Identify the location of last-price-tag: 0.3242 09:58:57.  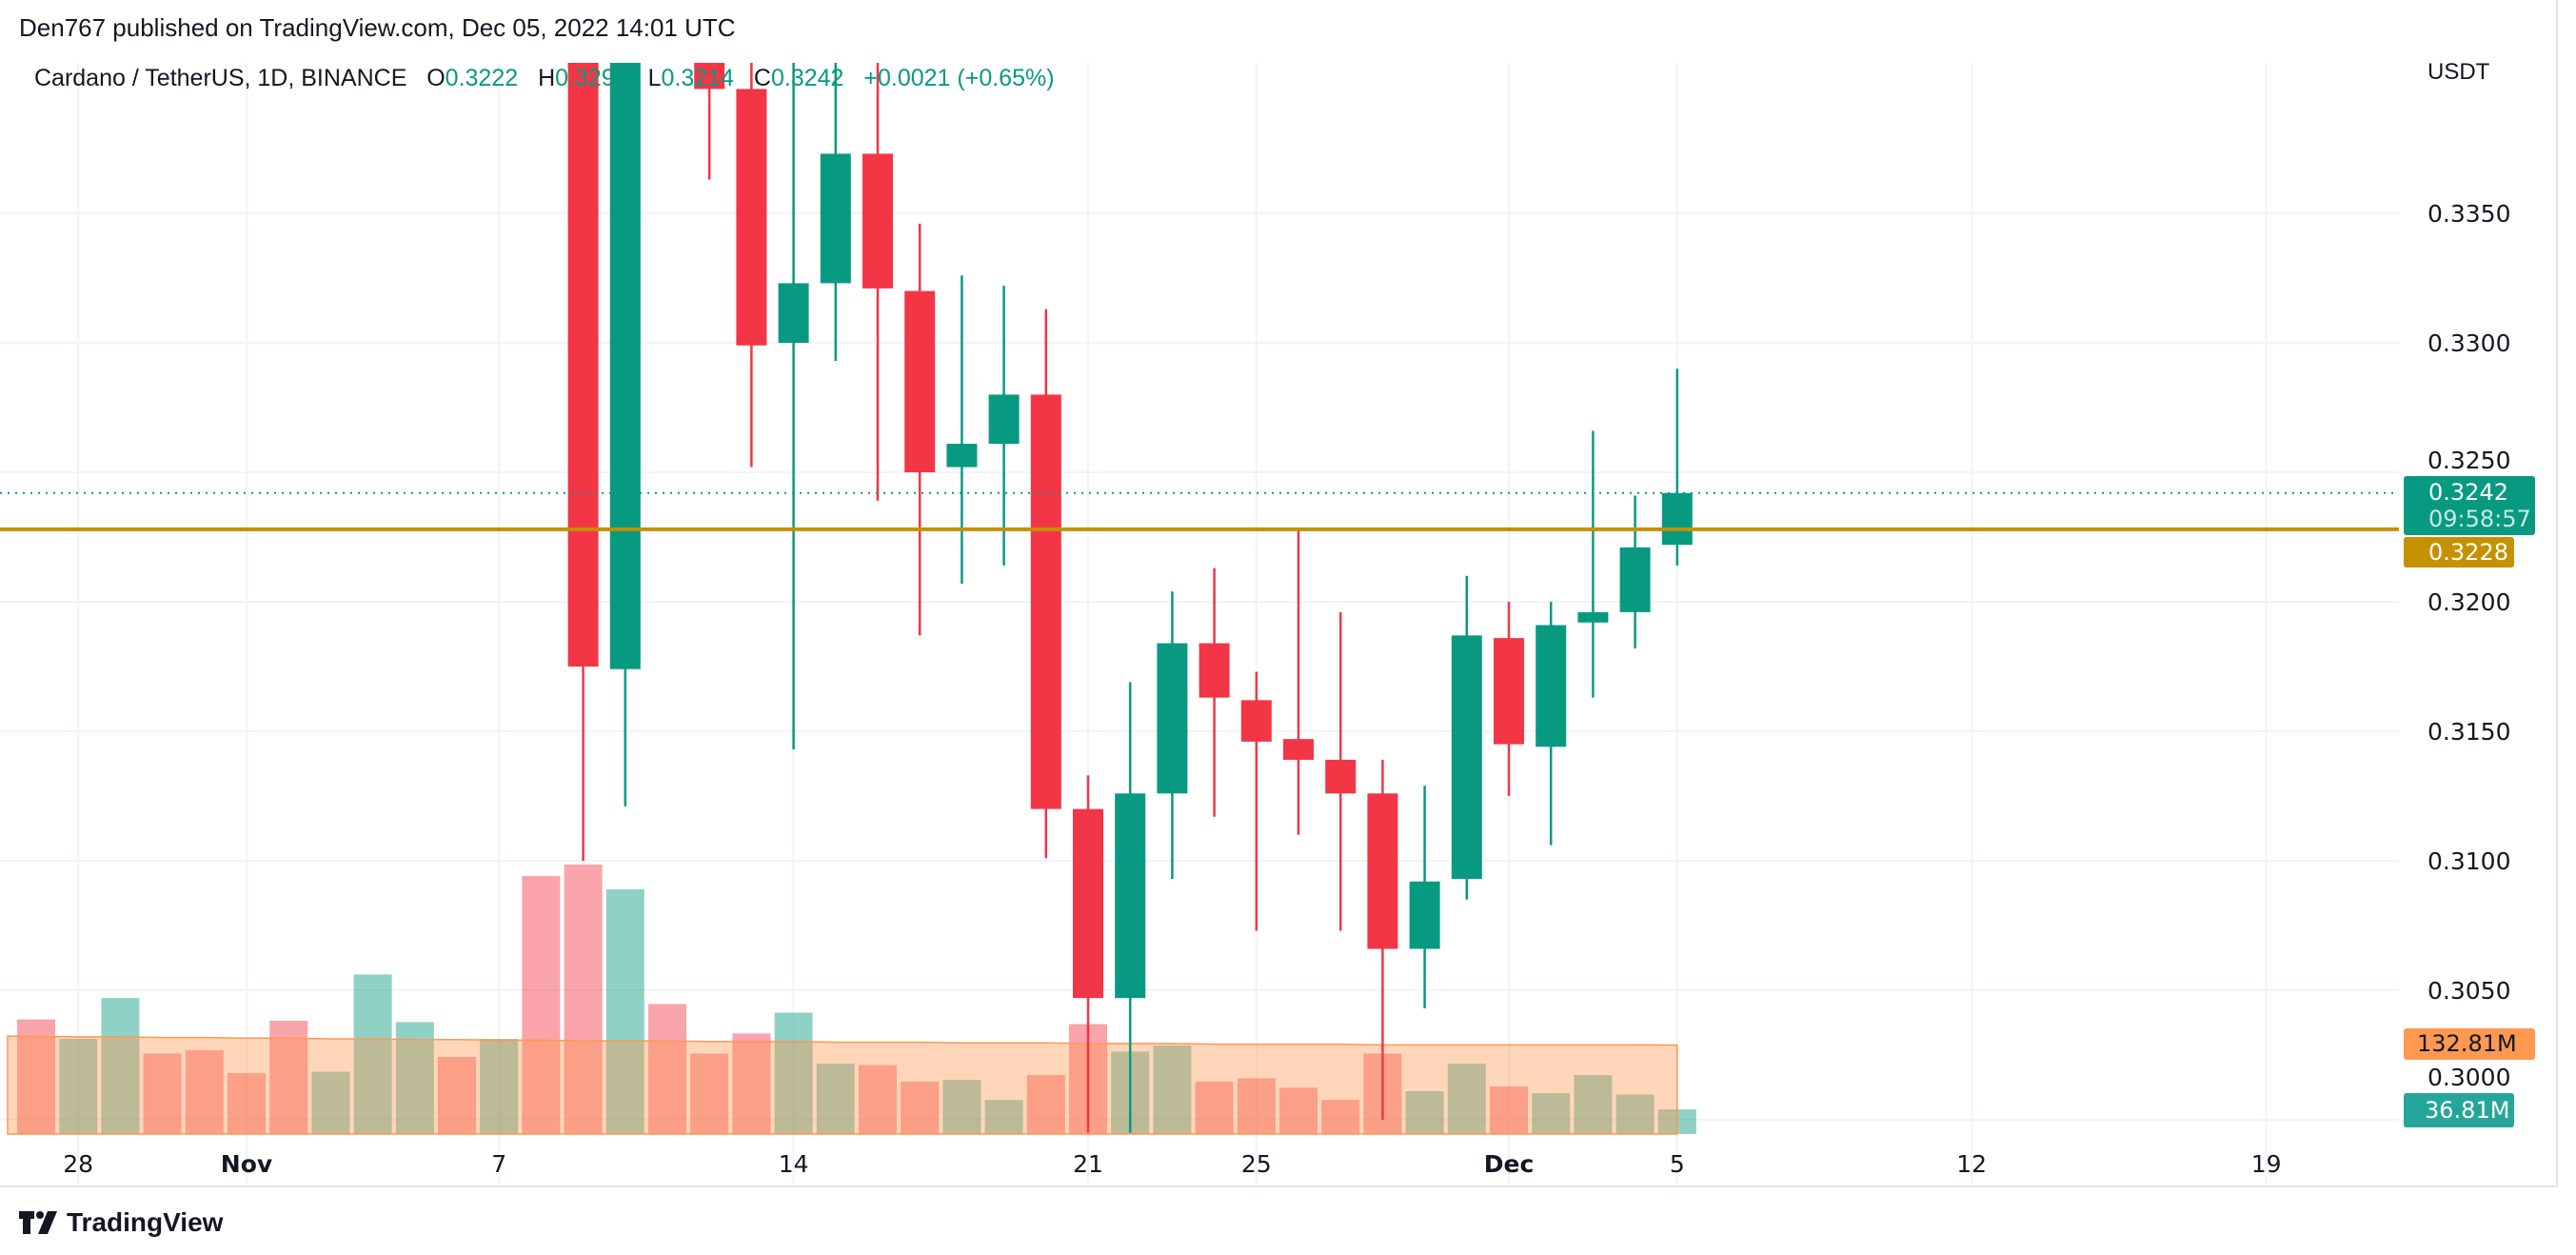
(2470, 505).